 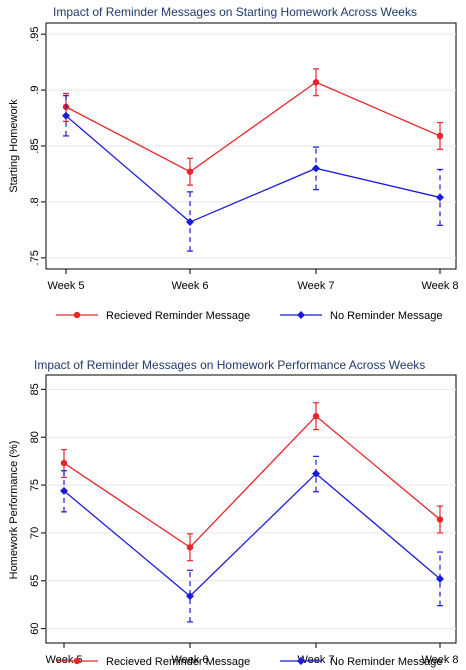 I want to click on y-tick-label: 60, so click(x=35, y=629).